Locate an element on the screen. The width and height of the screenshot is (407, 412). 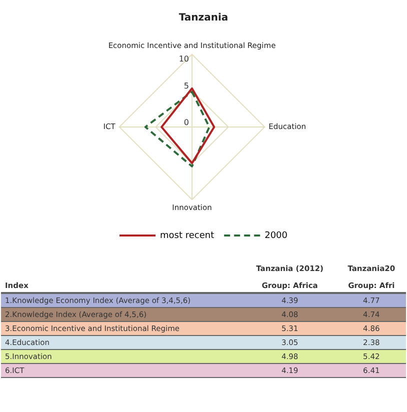
chart-title: Tanzania is located at coordinates (203, 18).